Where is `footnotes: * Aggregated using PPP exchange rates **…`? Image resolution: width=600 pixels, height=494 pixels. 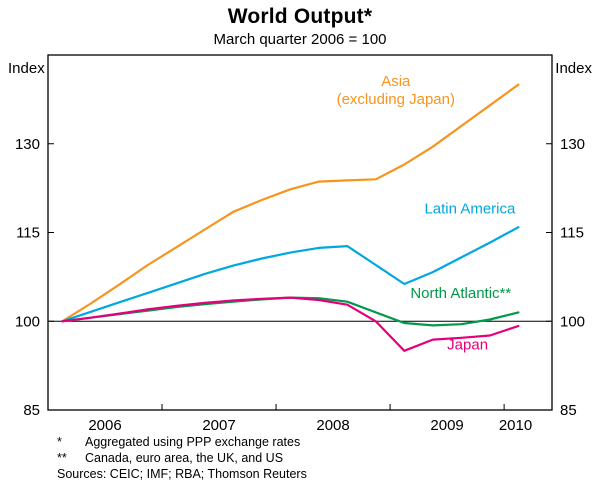 footnotes: * Aggregated using PPP exchange rates **… is located at coordinates (182, 458).